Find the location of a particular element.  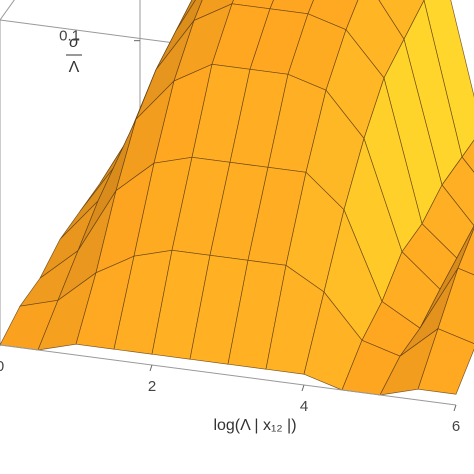

z-tick-label: 0.1 is located at coordinates (69, 36).